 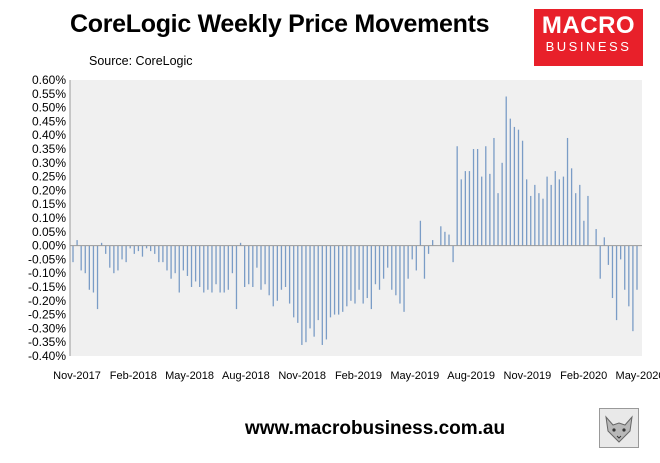 I want to click on y-tick-label: -0.10%, so click(x=47, y=273).